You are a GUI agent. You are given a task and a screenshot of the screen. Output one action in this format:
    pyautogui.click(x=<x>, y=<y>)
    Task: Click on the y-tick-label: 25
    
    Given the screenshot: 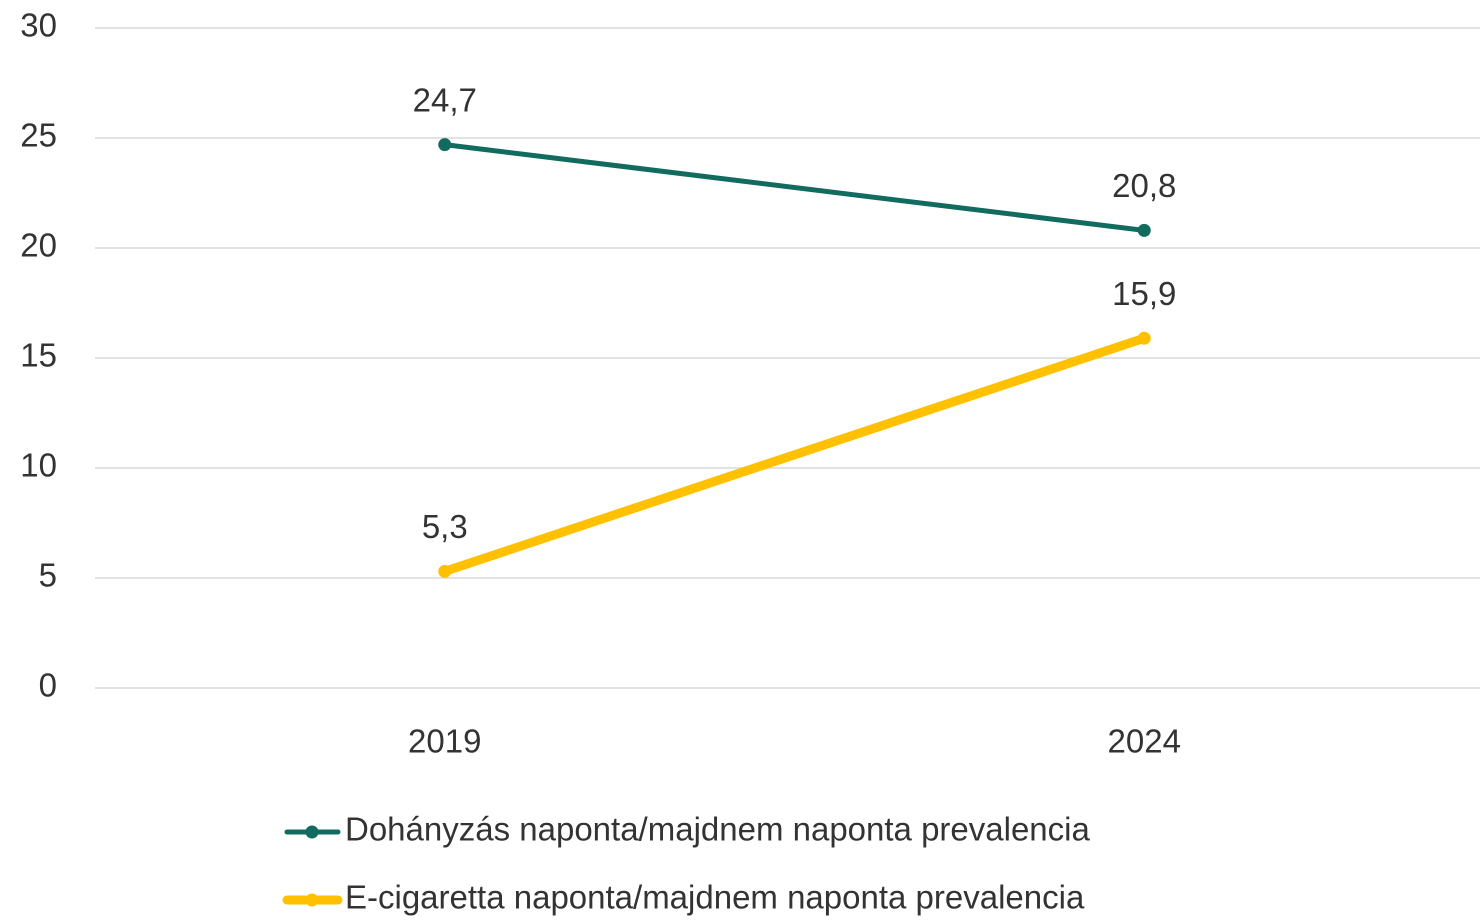 What is the action you would take?
    pyautogui.click(x=38, y=135)
    